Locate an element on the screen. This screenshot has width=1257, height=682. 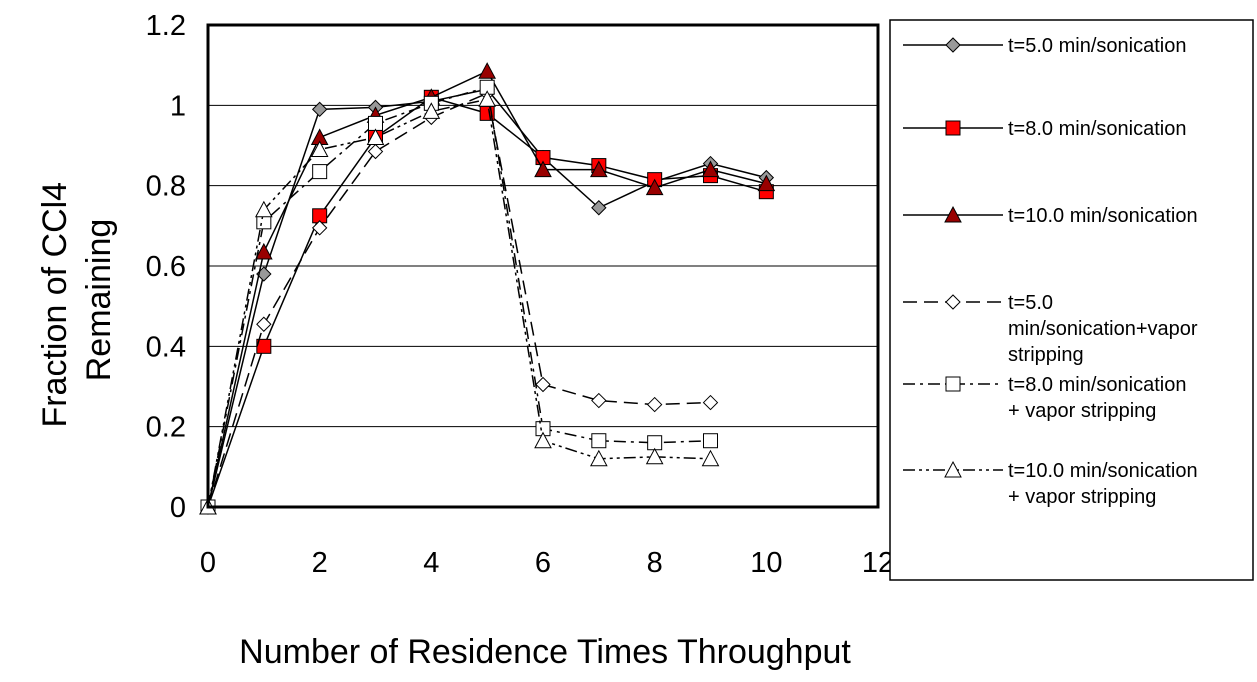
y-axis-title-line-1: Fraction of CCl4 is located at coordinates (55, 305).